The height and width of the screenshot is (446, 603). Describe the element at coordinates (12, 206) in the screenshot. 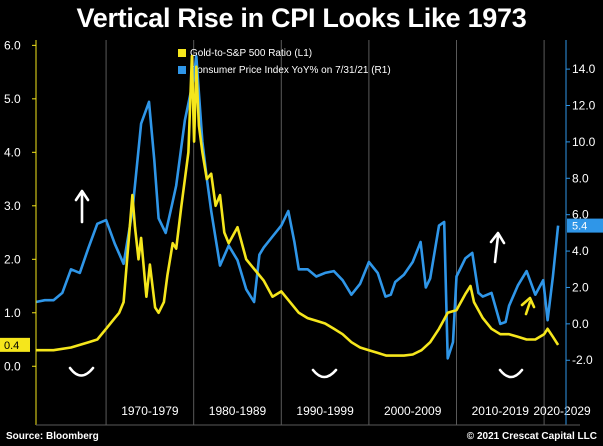

I see `left-tick-label: 3.0` at that location.